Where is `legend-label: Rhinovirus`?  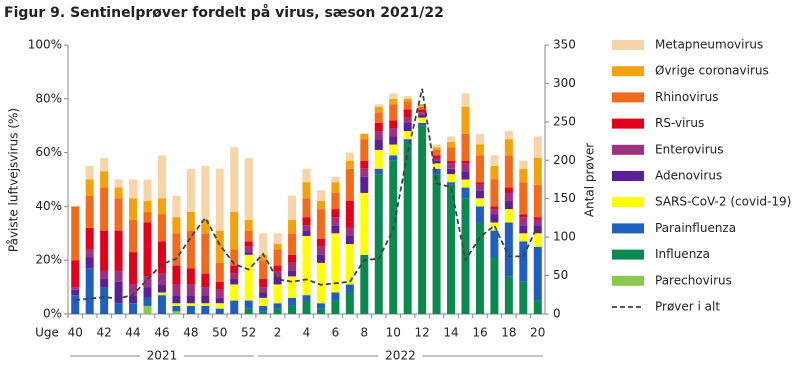 legend-label: Rhinovirus is located at coordinates (686, 97).